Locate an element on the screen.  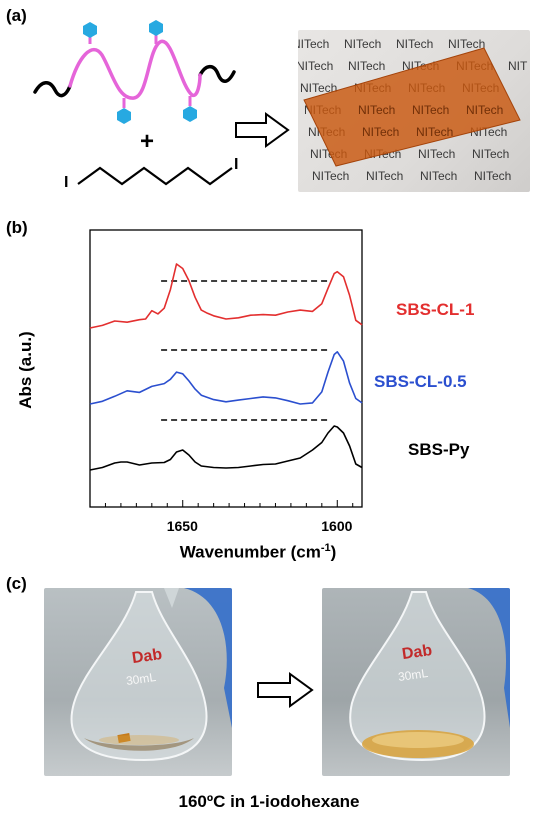
x-tick-label: 1600 is located at coordinates (337, 526).